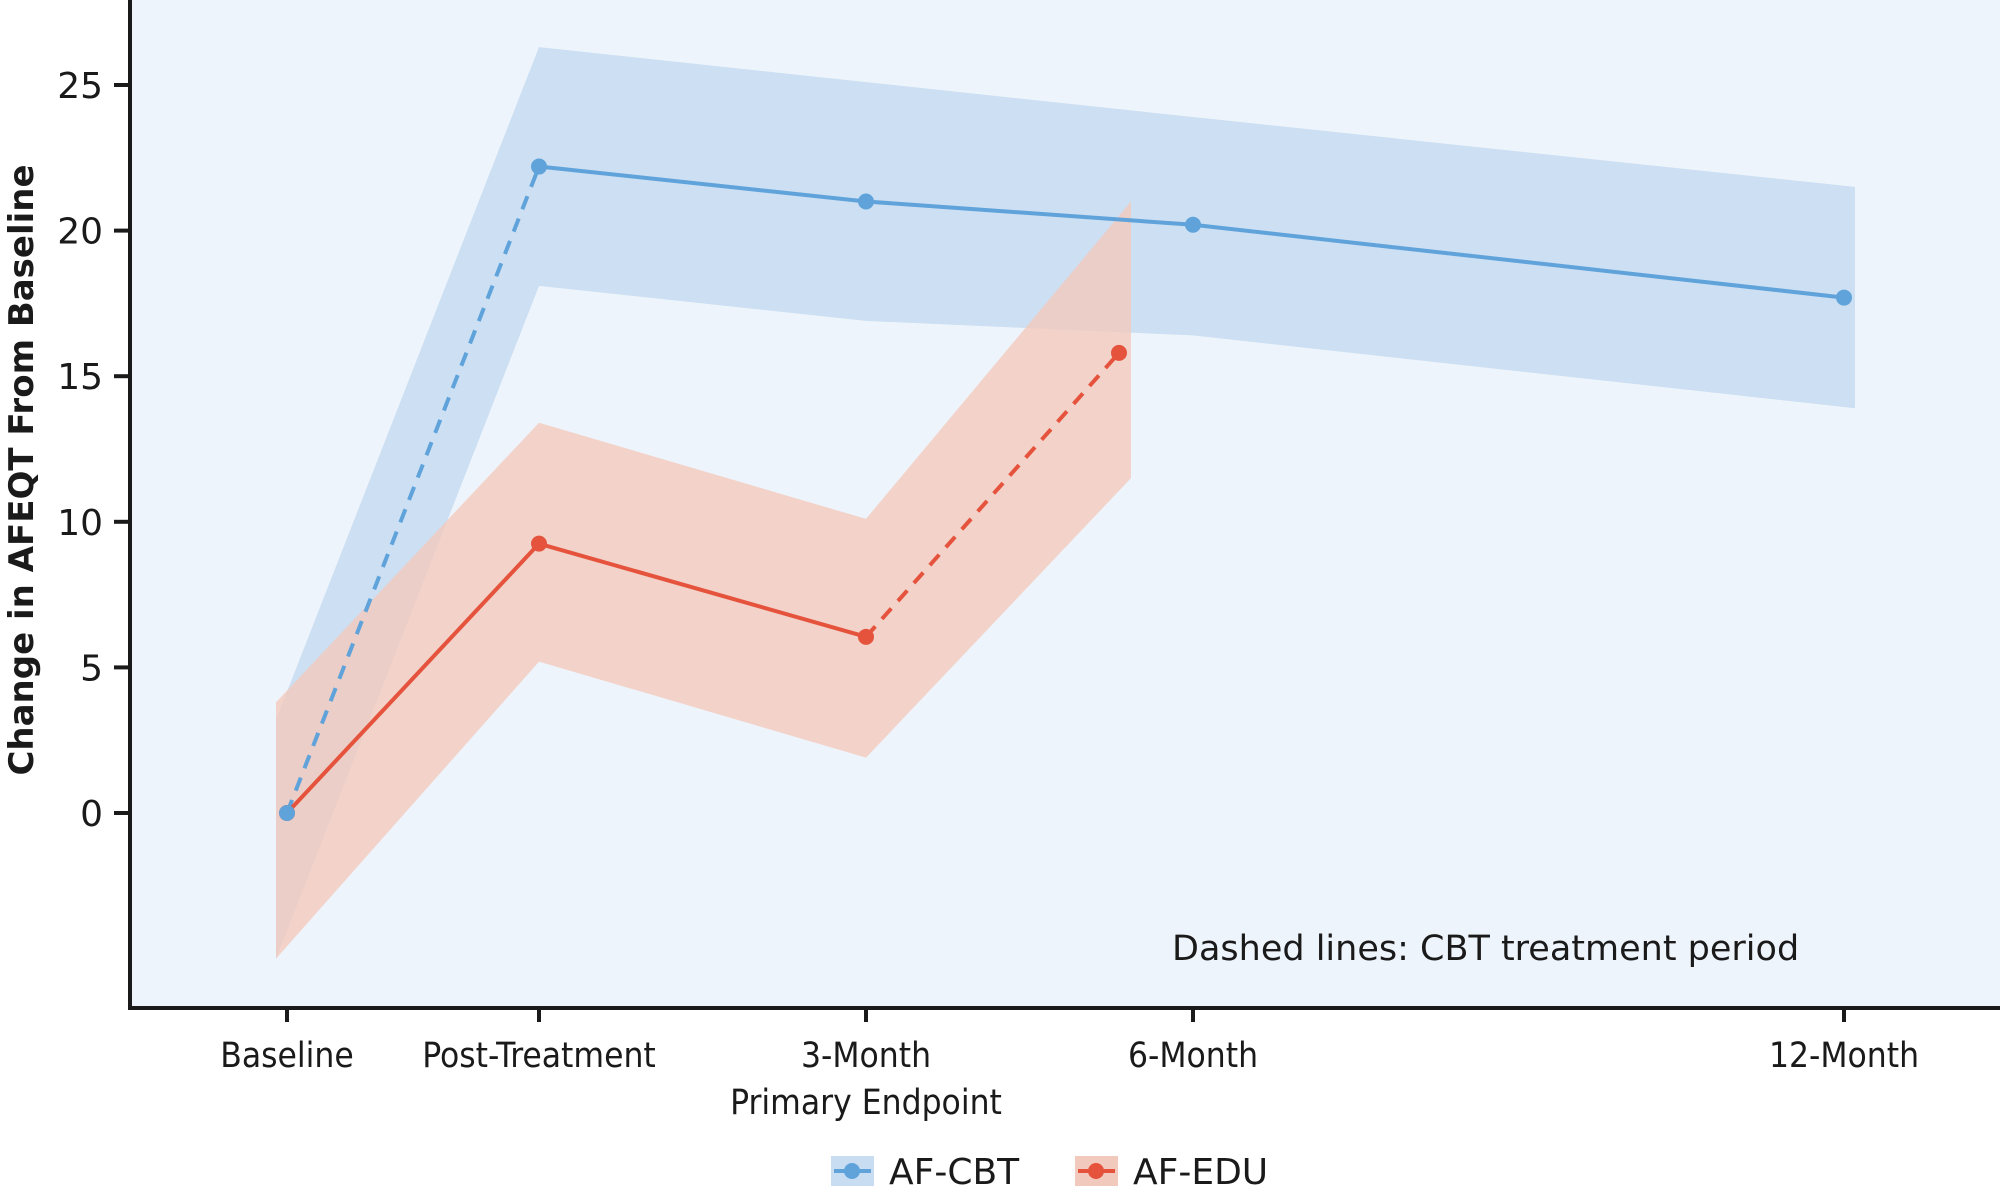 The image size is (2000, 1195). Describe the element at coordinates (22, 469) in the screenshot. I see `y-axis-title: Change in AFEQT From Baseline` at that location.